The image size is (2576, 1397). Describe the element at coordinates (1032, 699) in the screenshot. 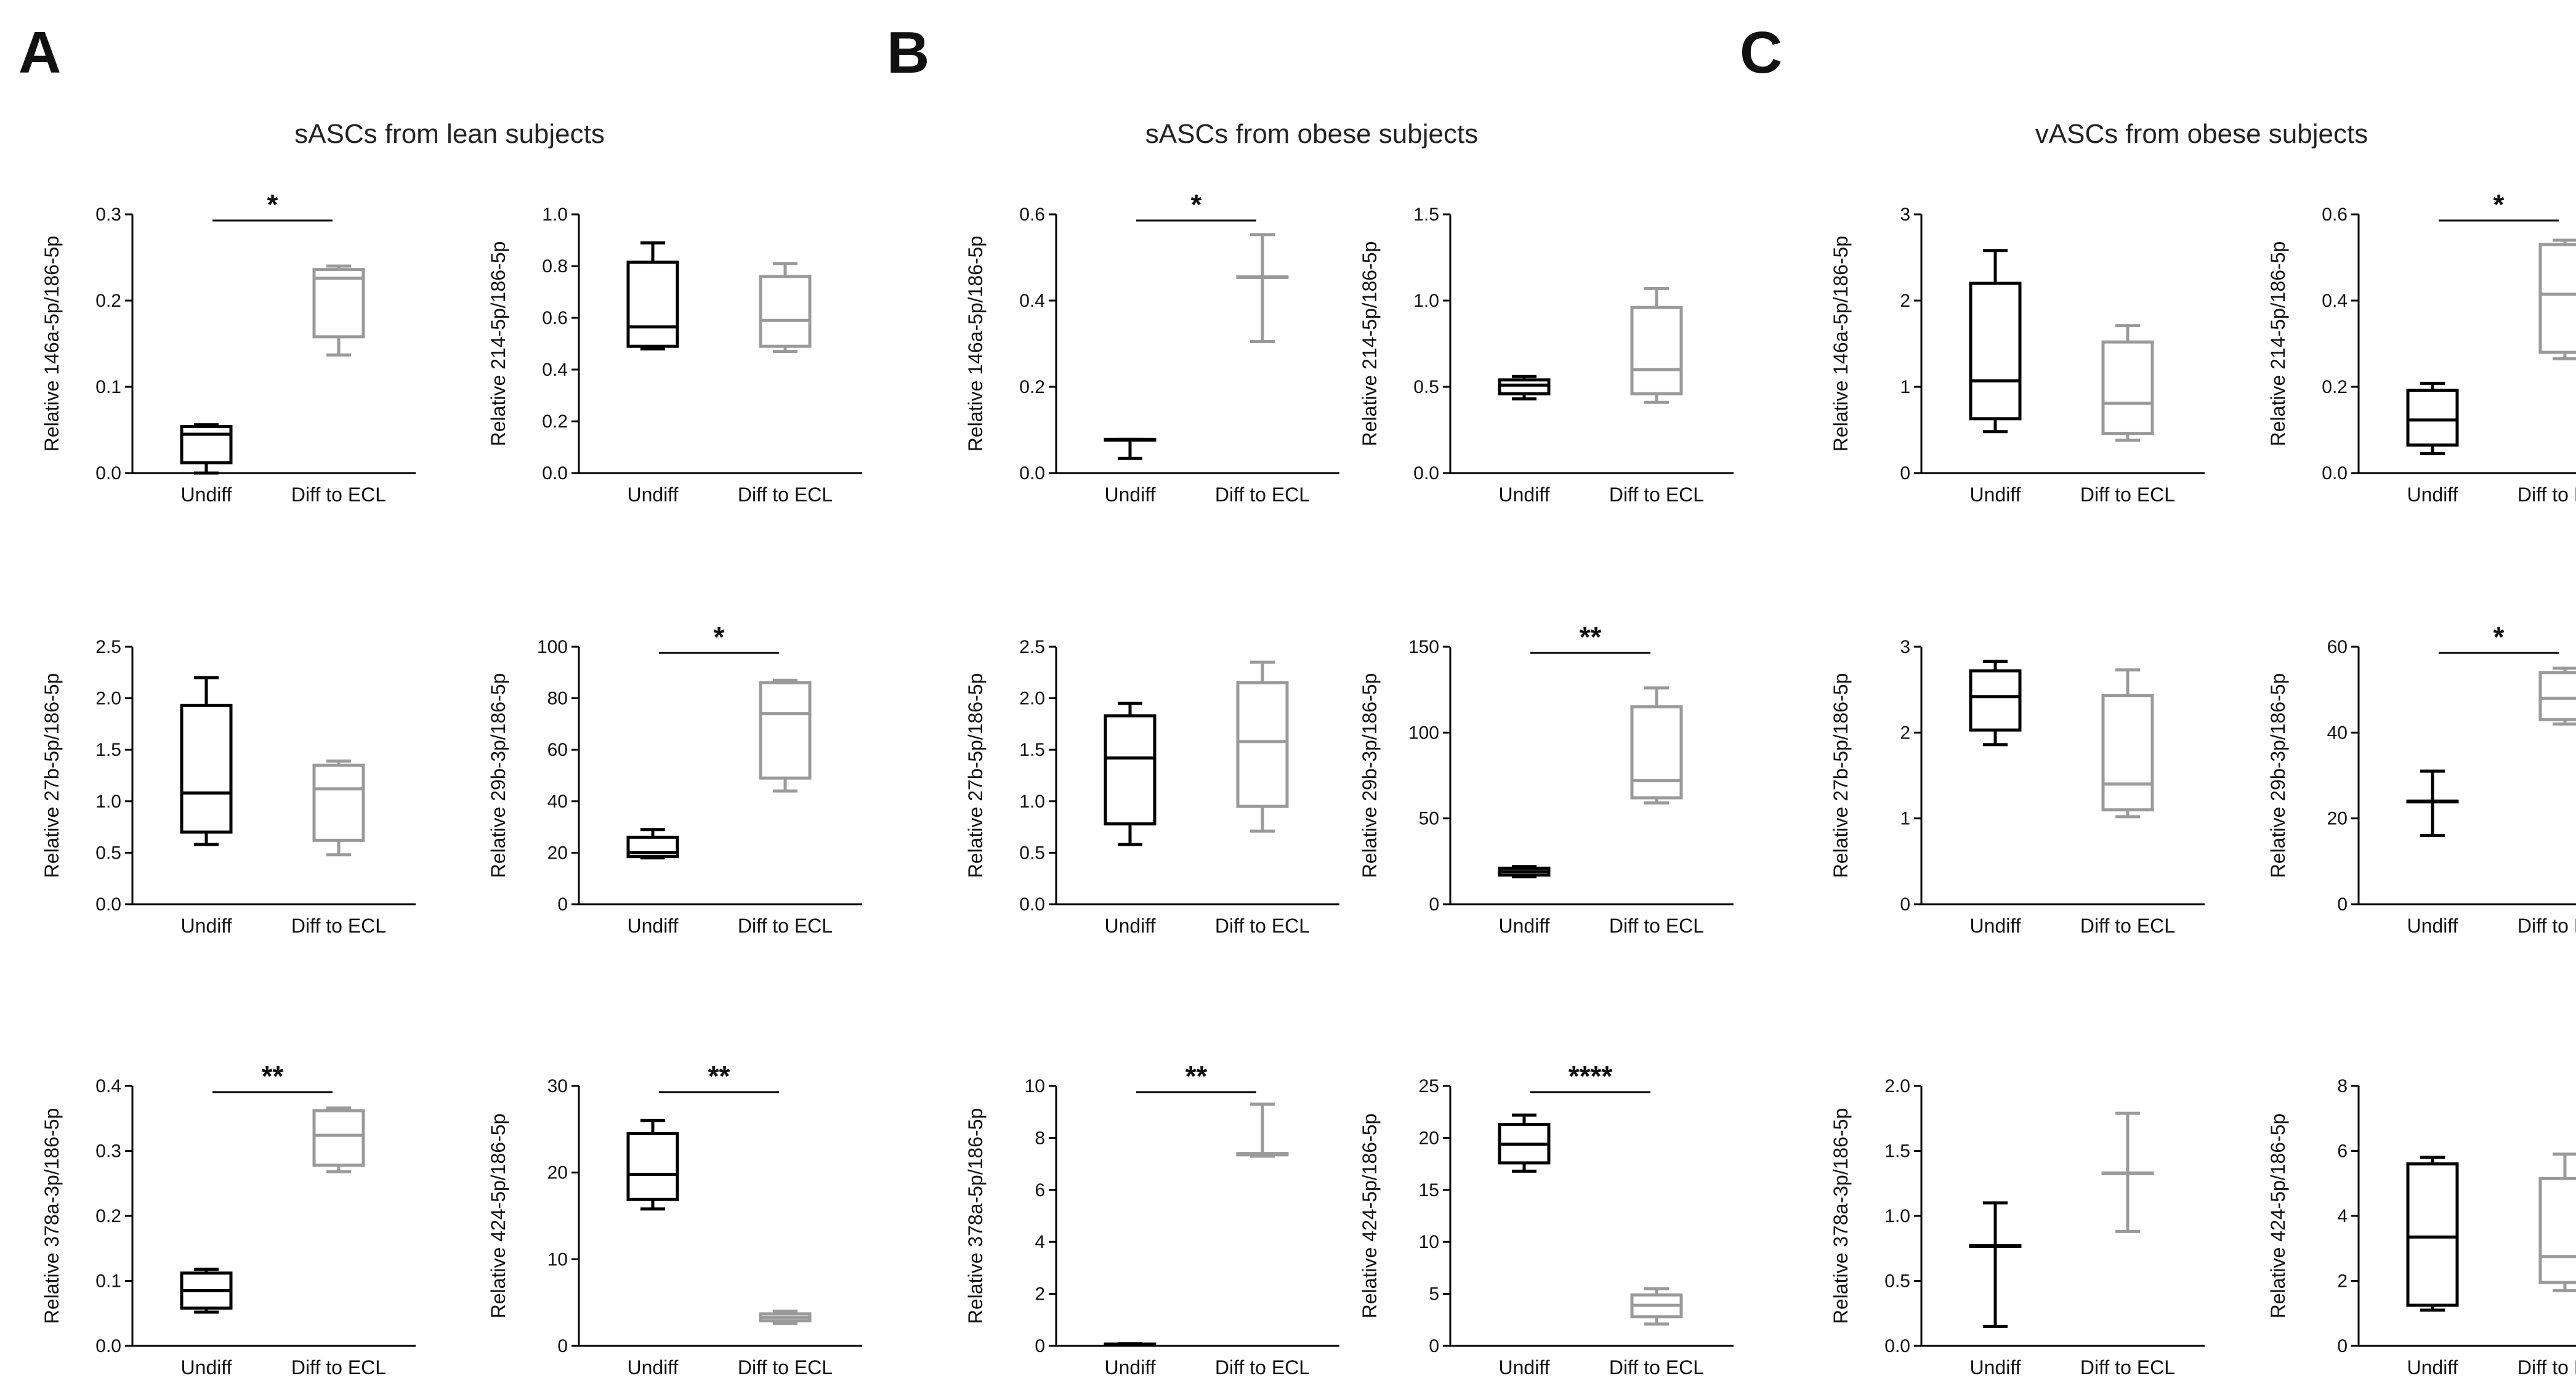

I see `y-tick-label: 2.0` at that location.